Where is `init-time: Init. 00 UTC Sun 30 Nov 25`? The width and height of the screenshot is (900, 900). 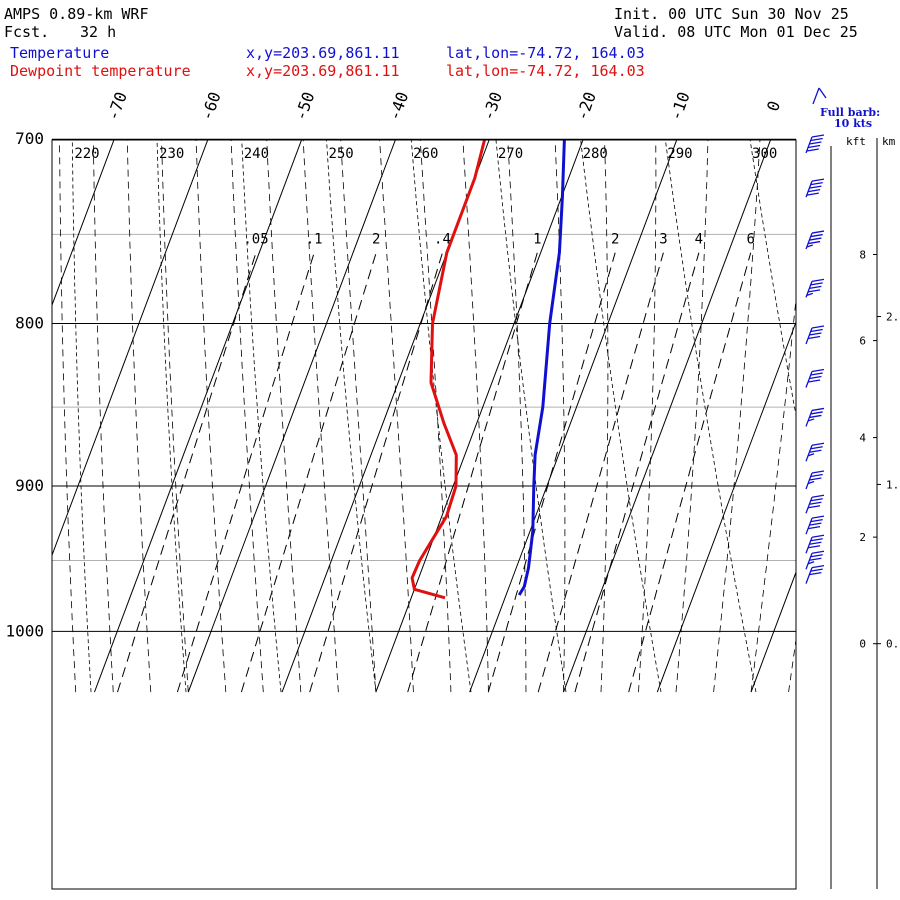 init-time: Init. 00 UTC Sun 30 Nov 25 is located at coordinates (731, 14).